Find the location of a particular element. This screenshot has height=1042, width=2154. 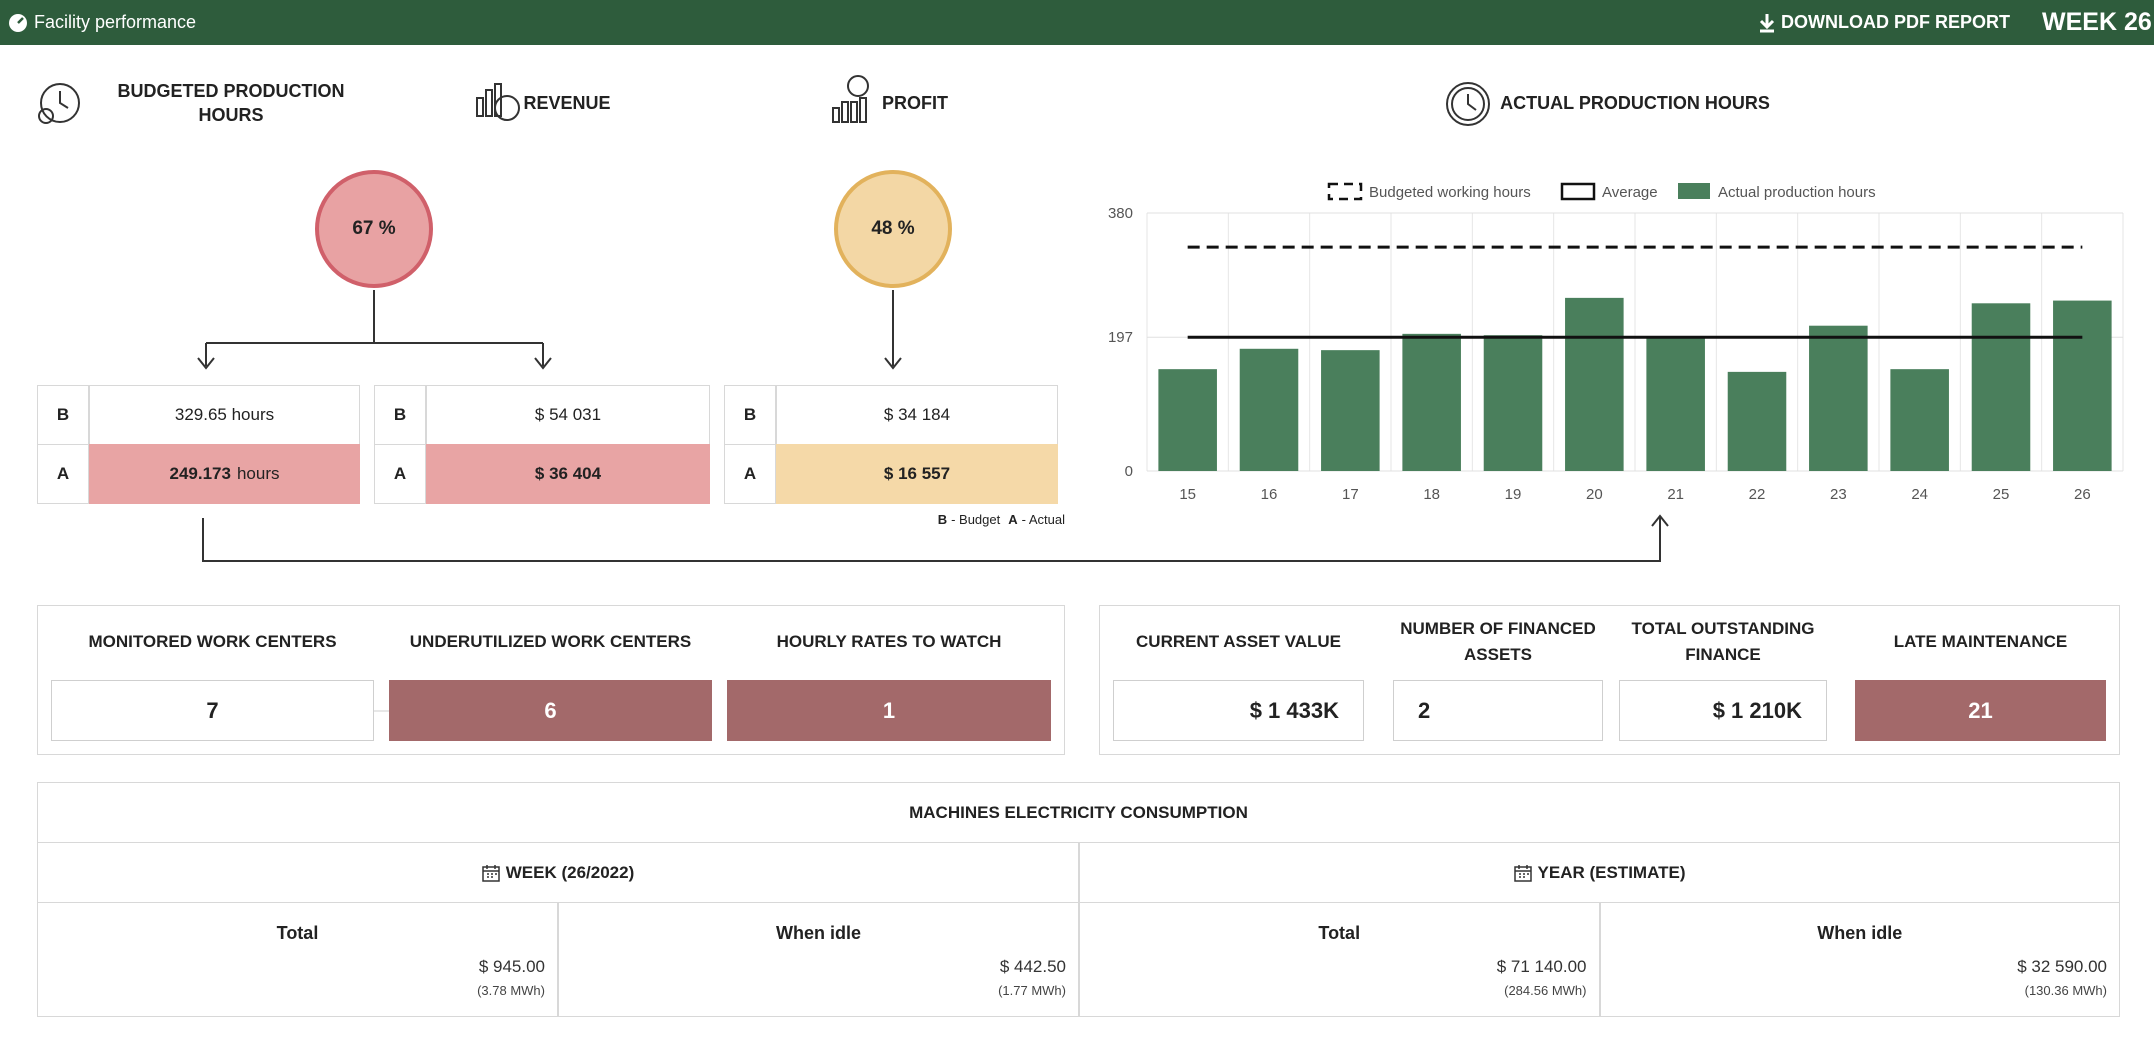

period-header: YEAR (ESTIMATE) is located at coordinates (1599, 872).